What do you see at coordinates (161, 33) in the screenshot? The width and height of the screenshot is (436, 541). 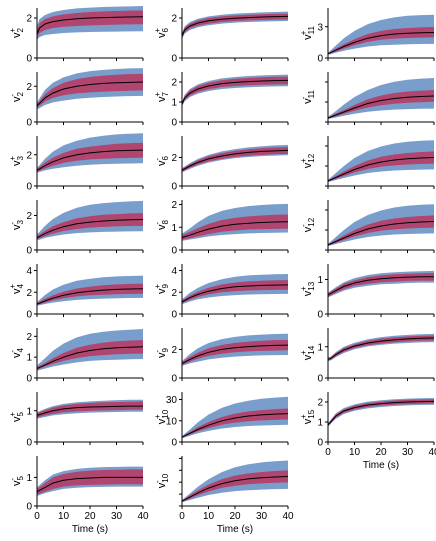 I see `y-axis-label: v6+` at bounding box center [161, 33].